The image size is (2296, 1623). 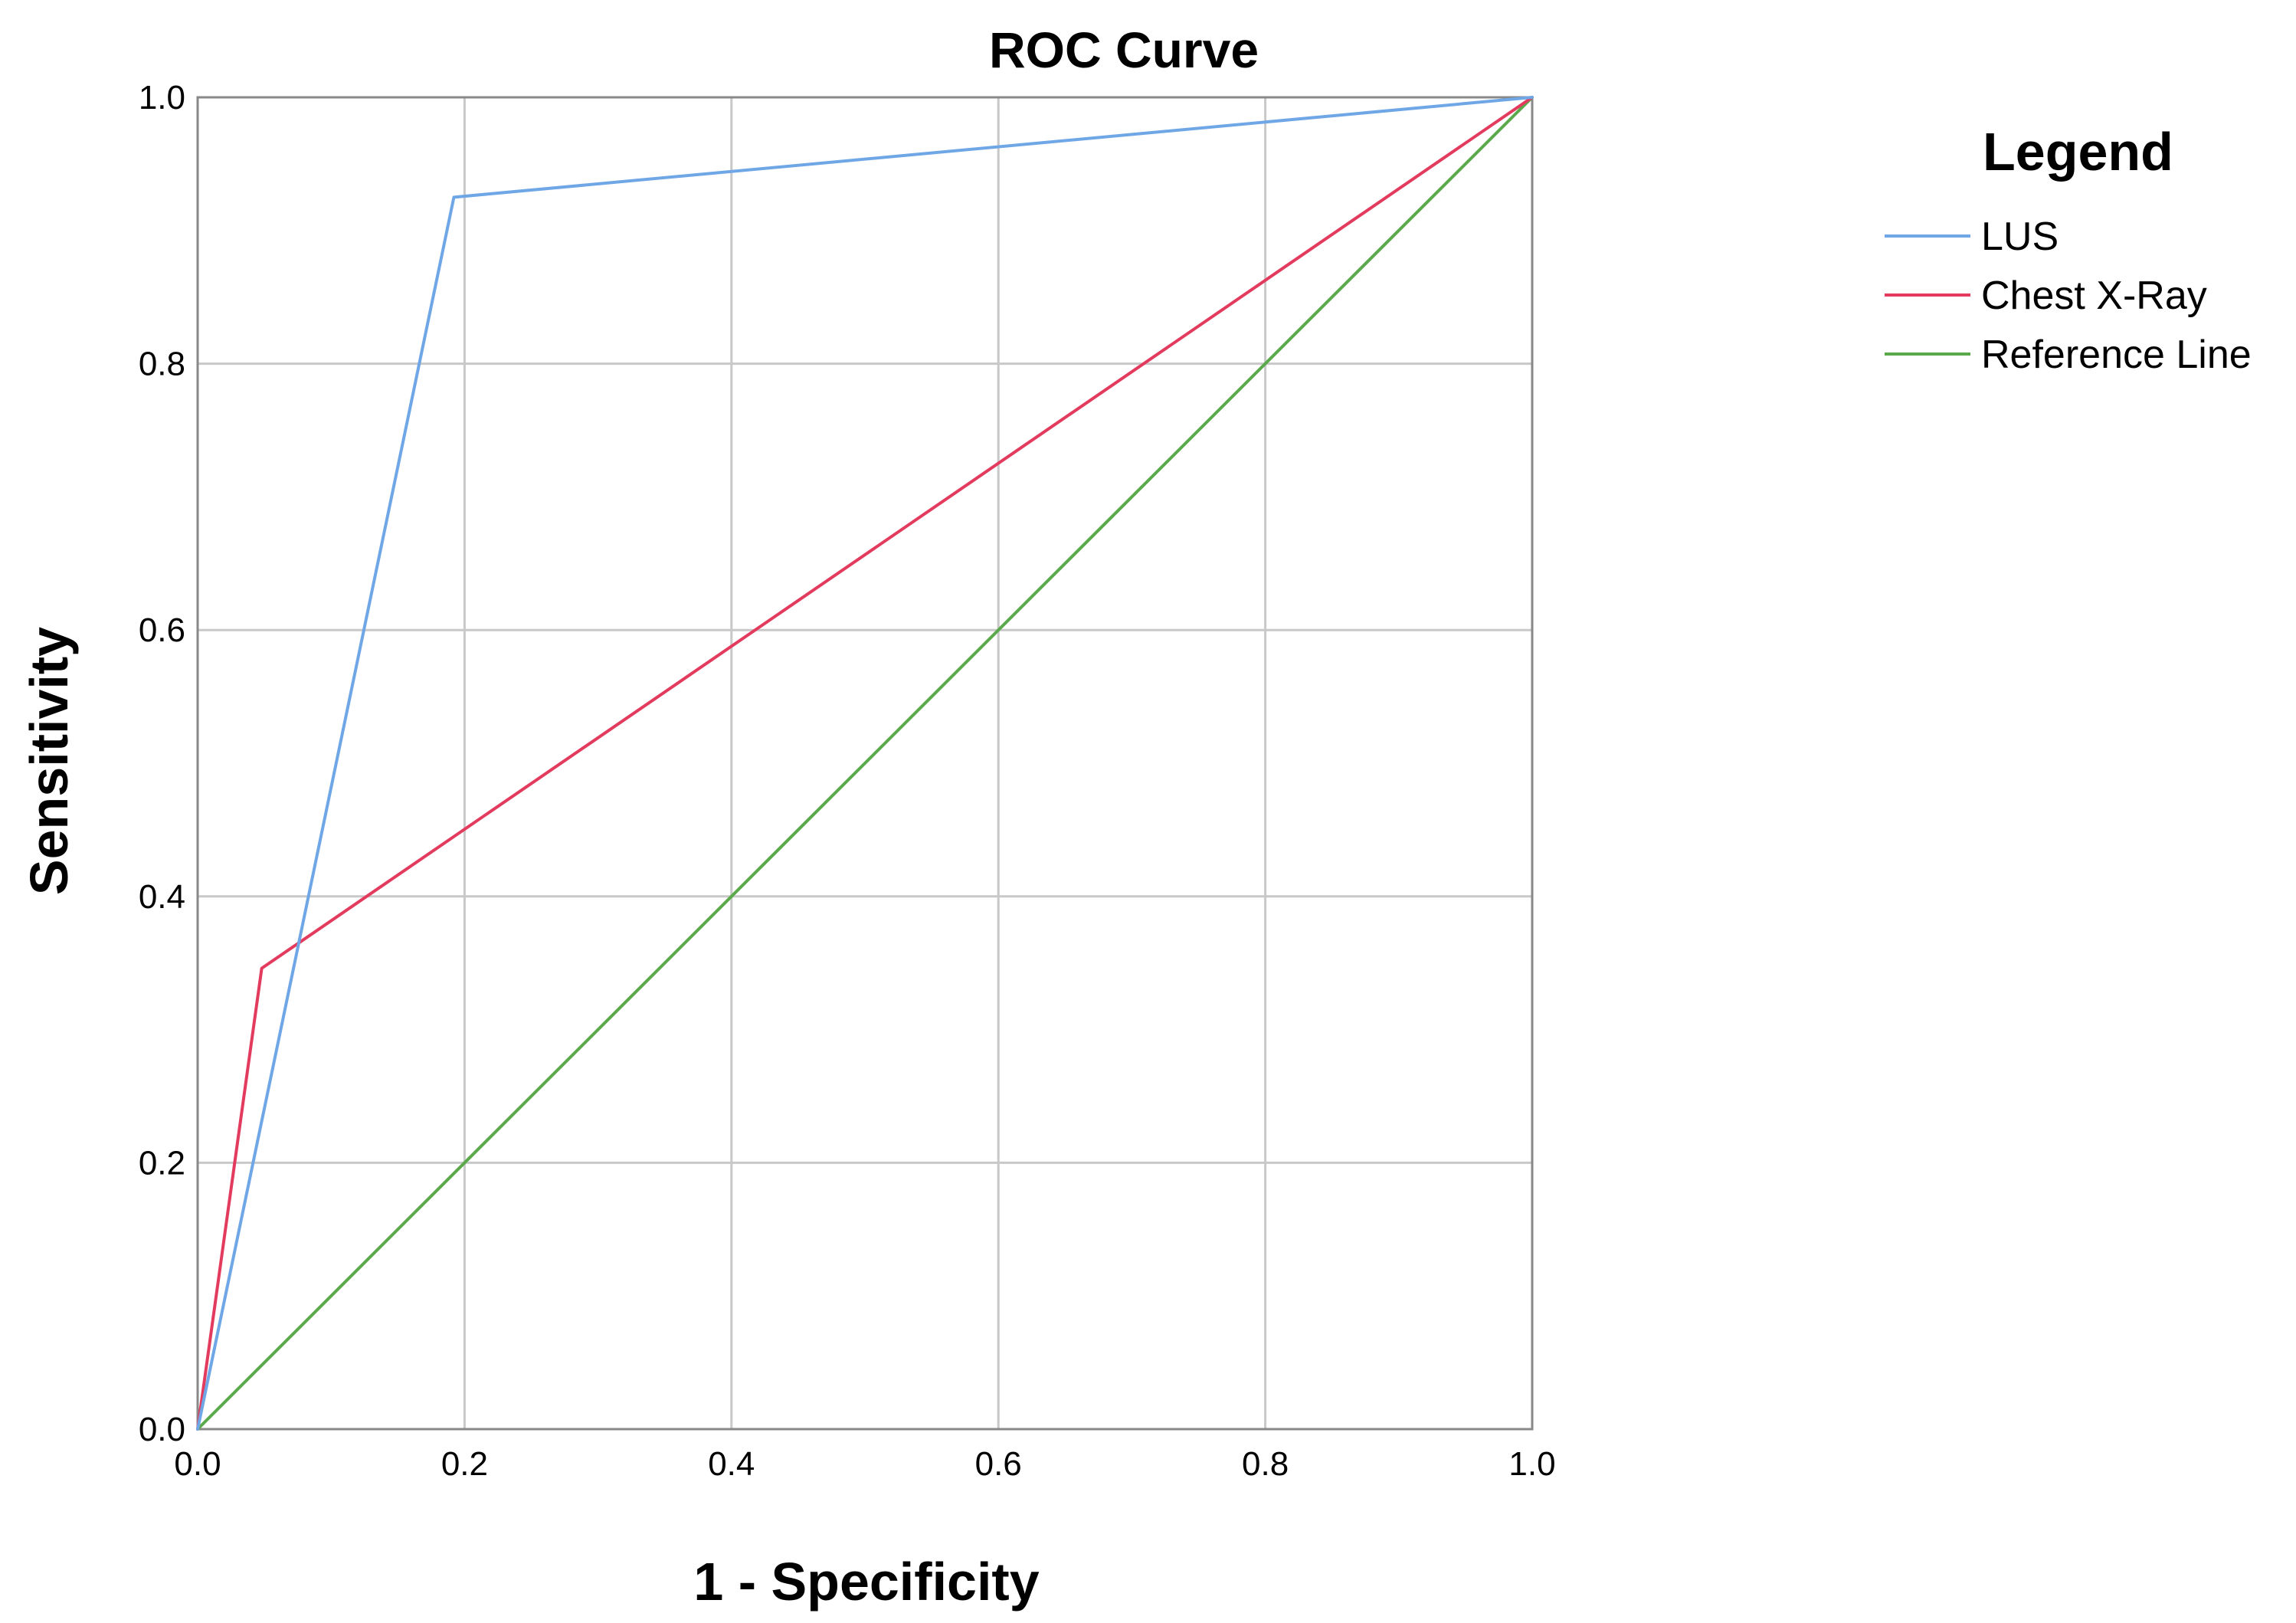 What do you see at coordinates (1531, 1464) in the screenshot?
I see `x-tick-label: 1.0` at bounding box center [1531, 1464].